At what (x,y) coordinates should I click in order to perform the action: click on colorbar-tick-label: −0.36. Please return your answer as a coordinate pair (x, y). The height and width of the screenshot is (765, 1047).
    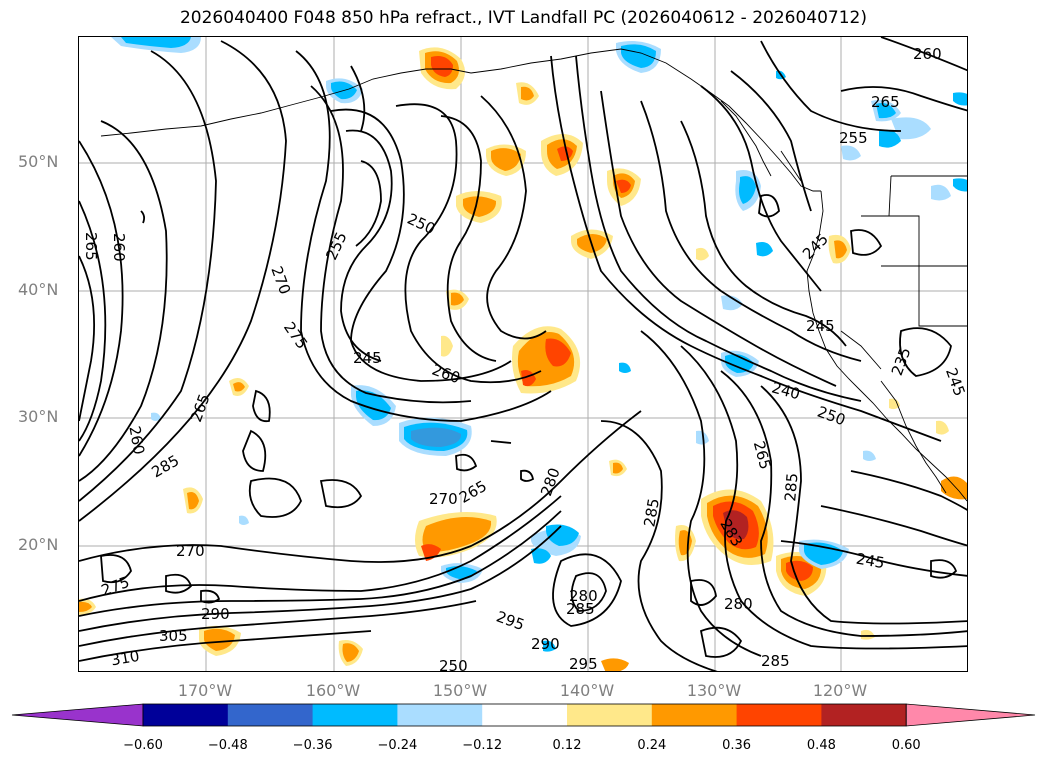
    Looking at the image, I should click on (312, 745).